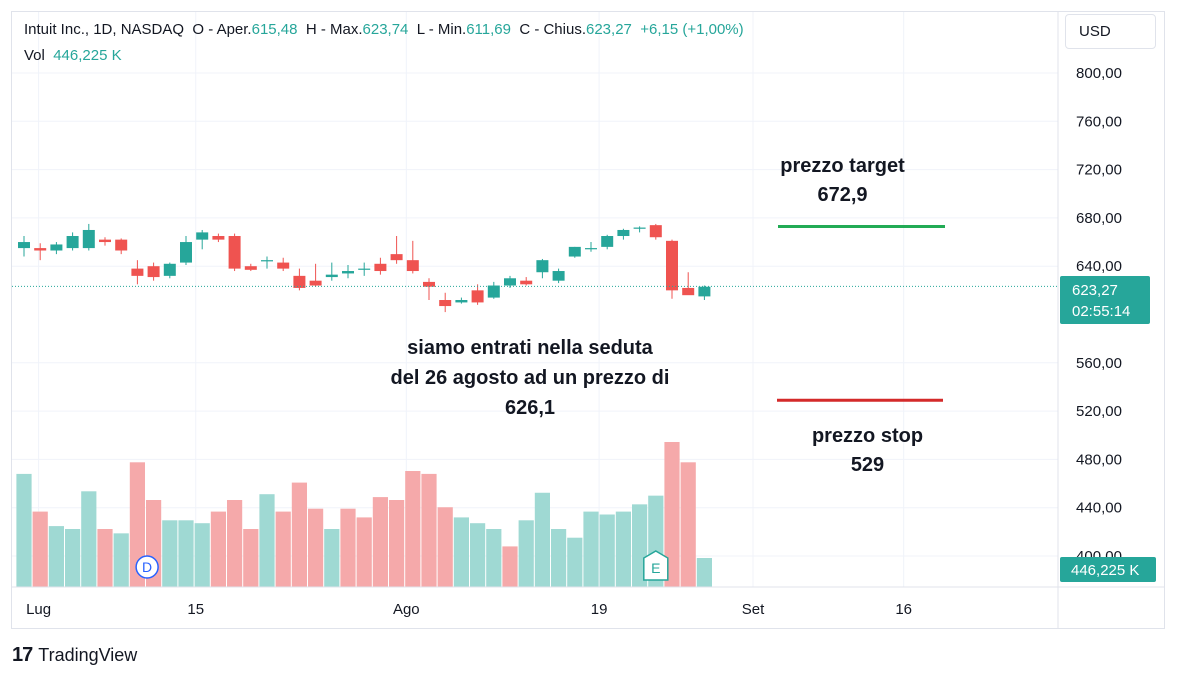 This screenshot has width=1182, height=680. Describe the element at coordinates (867, 451) in the screenshot. I see `stop-annotation: prezzo stop 529` at that location.